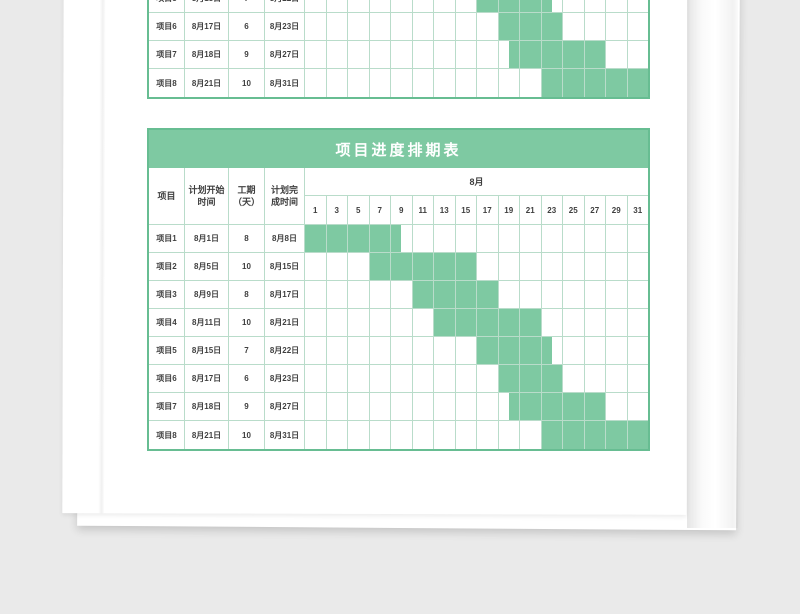  I want to click on table-row: 项目8 8月21日 10 8月31日, so click(398, 435).